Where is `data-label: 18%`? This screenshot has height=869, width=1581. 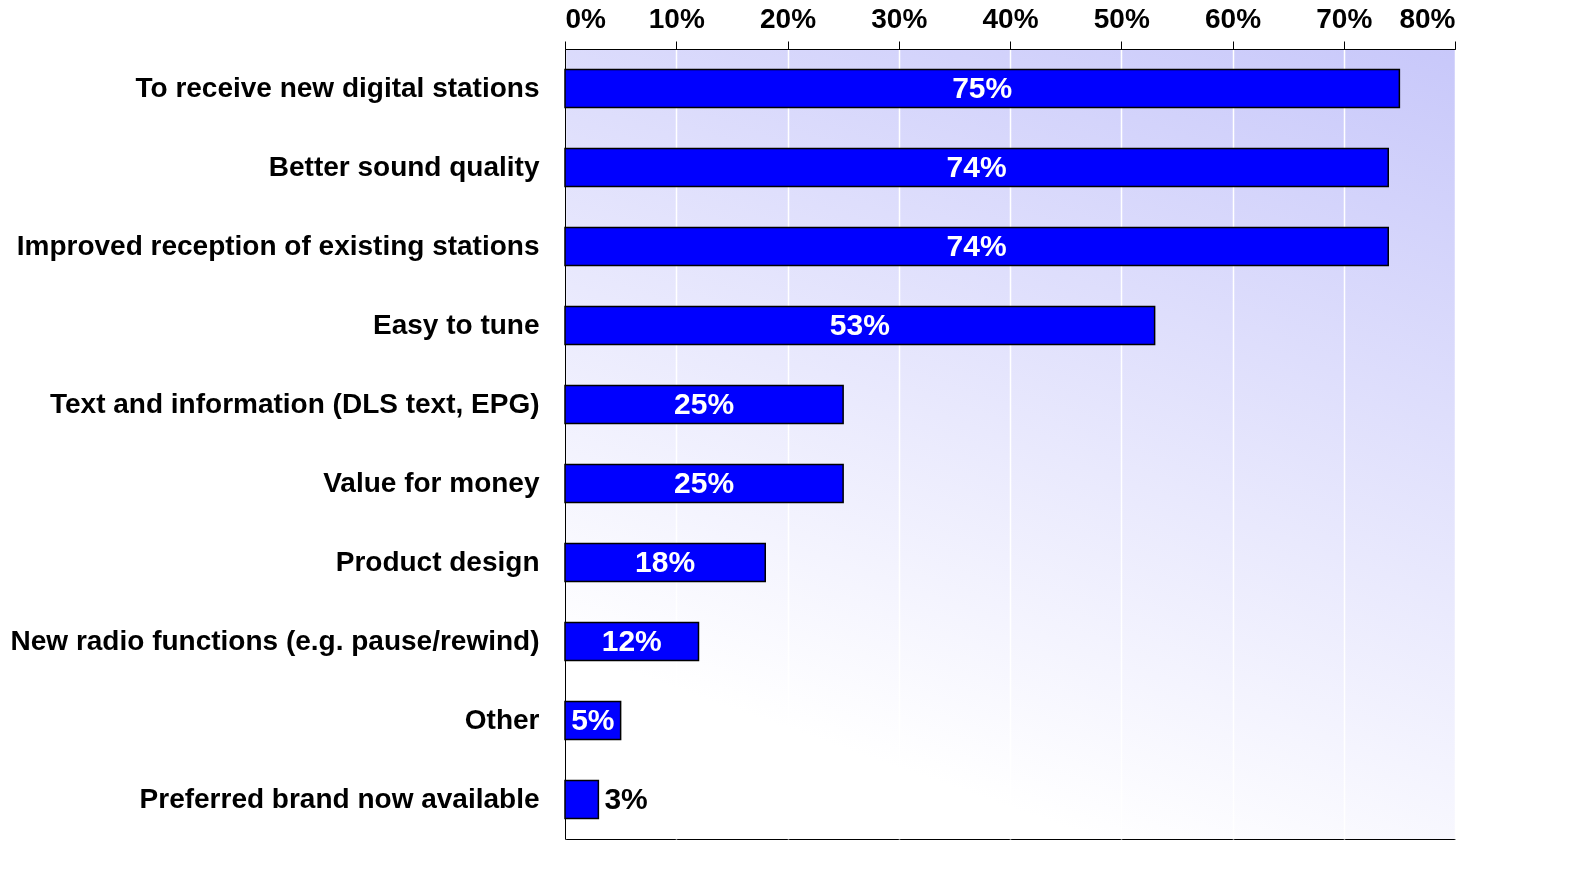 data-label: 18% is located at coordinates (665, 561).